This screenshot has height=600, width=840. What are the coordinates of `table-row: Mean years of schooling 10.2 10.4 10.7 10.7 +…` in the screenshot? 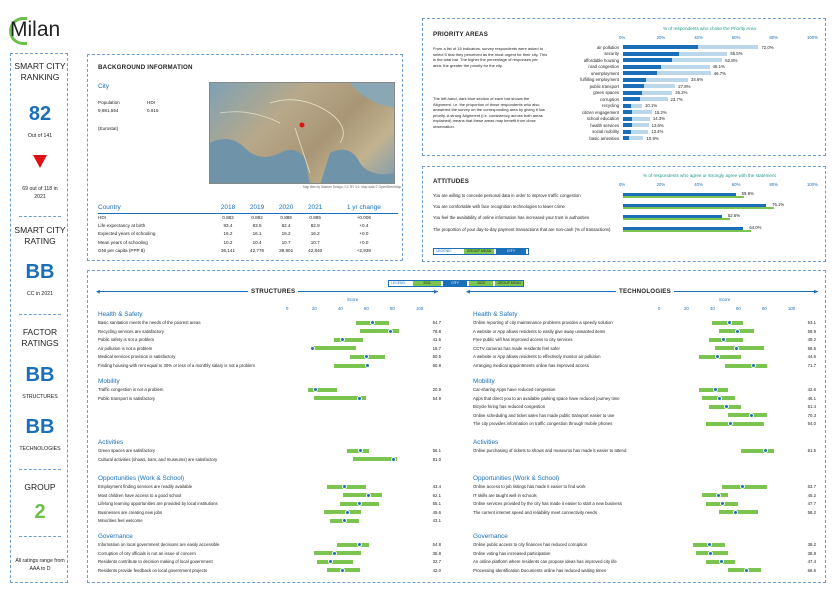 It's located at (233, 242).